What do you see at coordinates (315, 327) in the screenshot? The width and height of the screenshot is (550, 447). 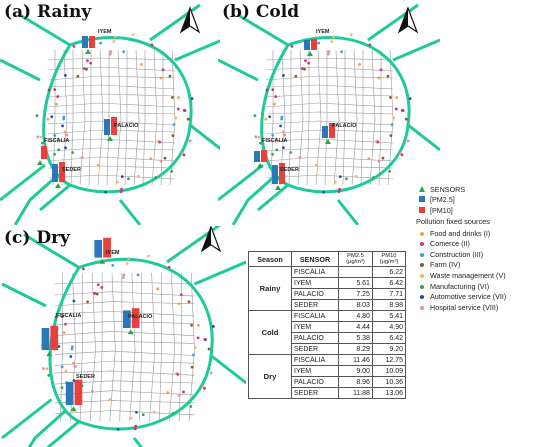 I see `sensor-cell: IYEM` at bounding box center [315, 327].